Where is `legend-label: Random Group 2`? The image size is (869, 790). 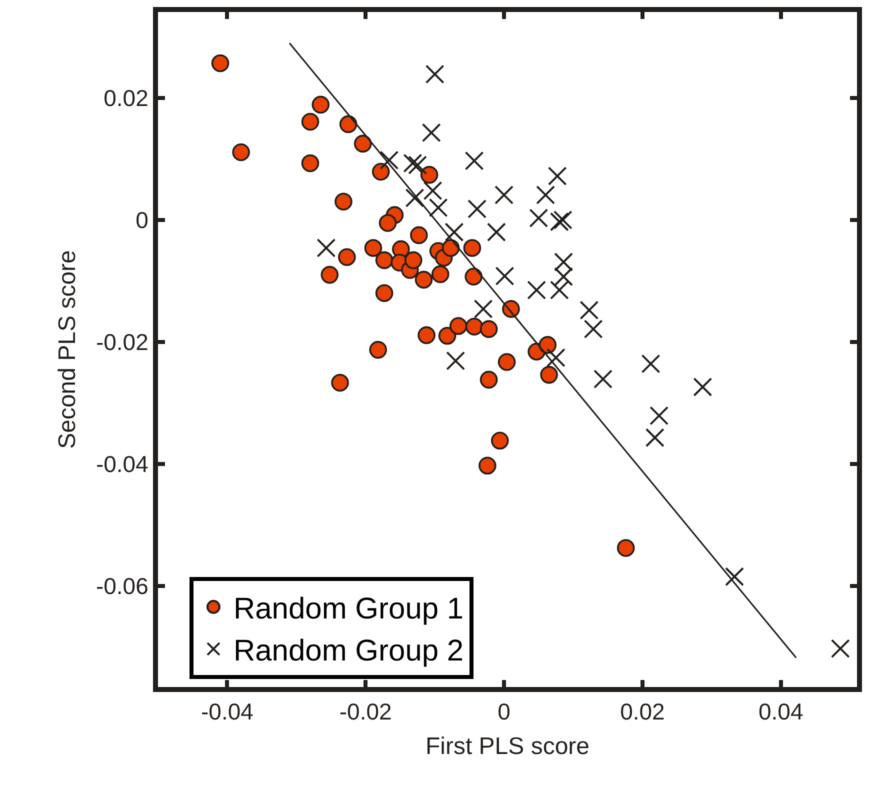 legend-label: Random Group 2 is located at coordinates (348, 651).